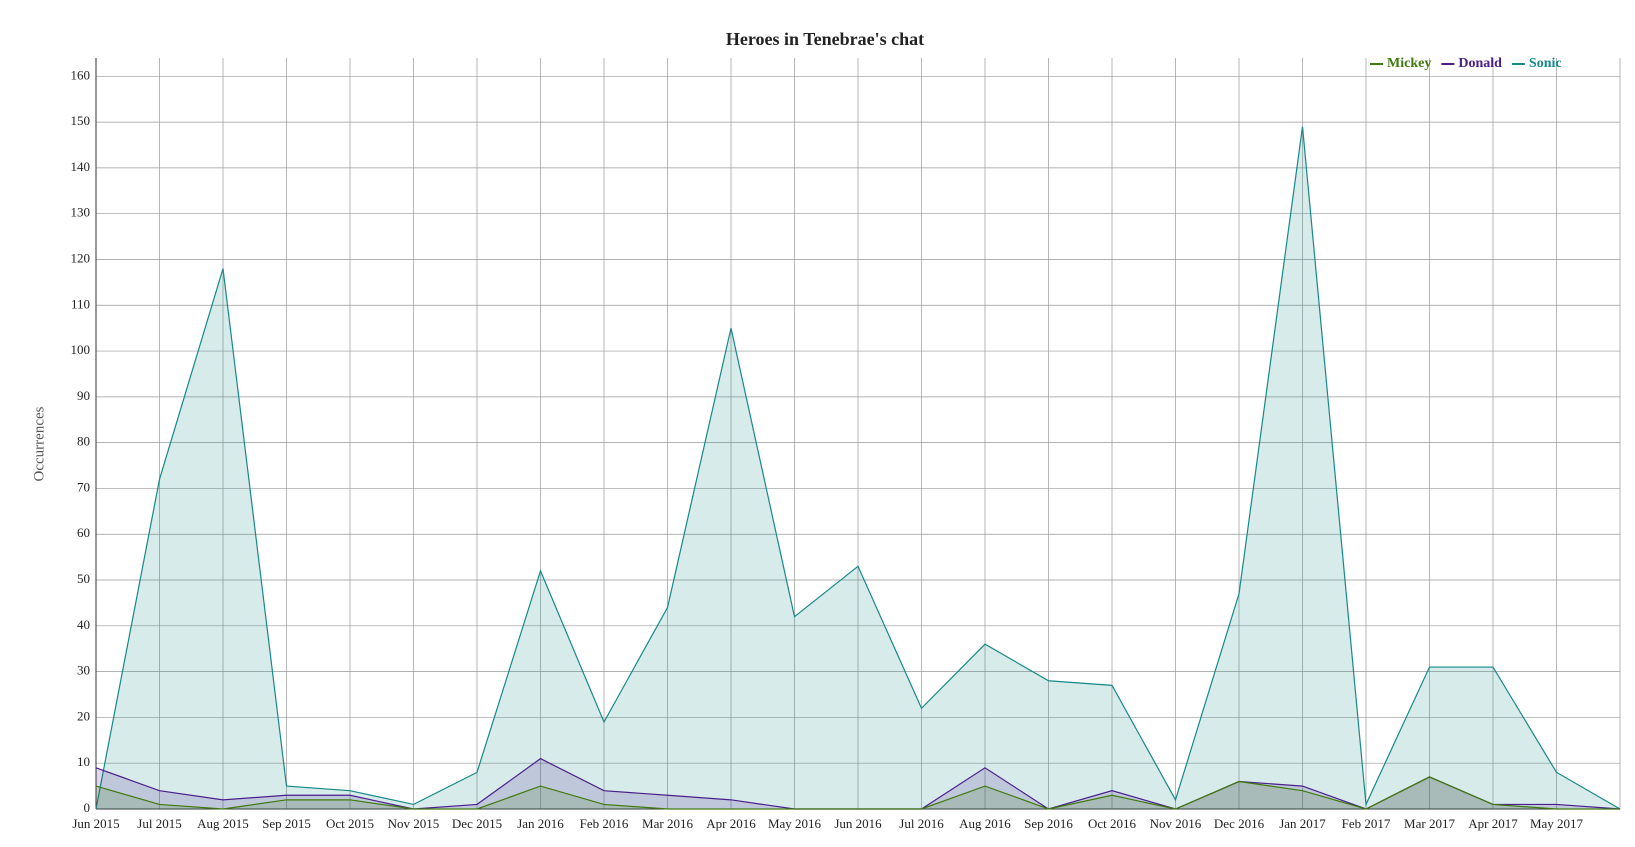  What do you see at coordinates (1366, 823) in the screenshot?
I see `x-tick-label: Feb 2017` at bounding box center [1366, 823].